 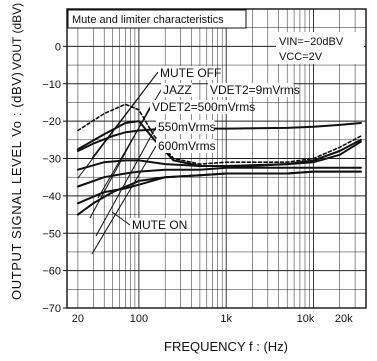 I want to click on condition-vcc: VCC=2V, so click(x=301, y=57).